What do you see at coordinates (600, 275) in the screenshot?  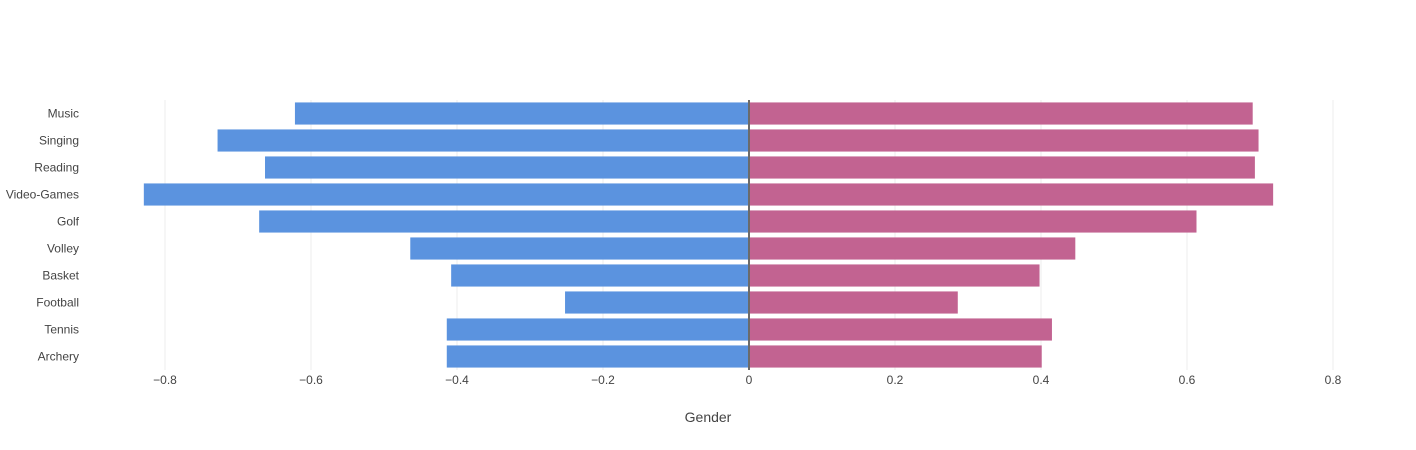 I see `bar-negative-basket` at bounding box center [600, 275].